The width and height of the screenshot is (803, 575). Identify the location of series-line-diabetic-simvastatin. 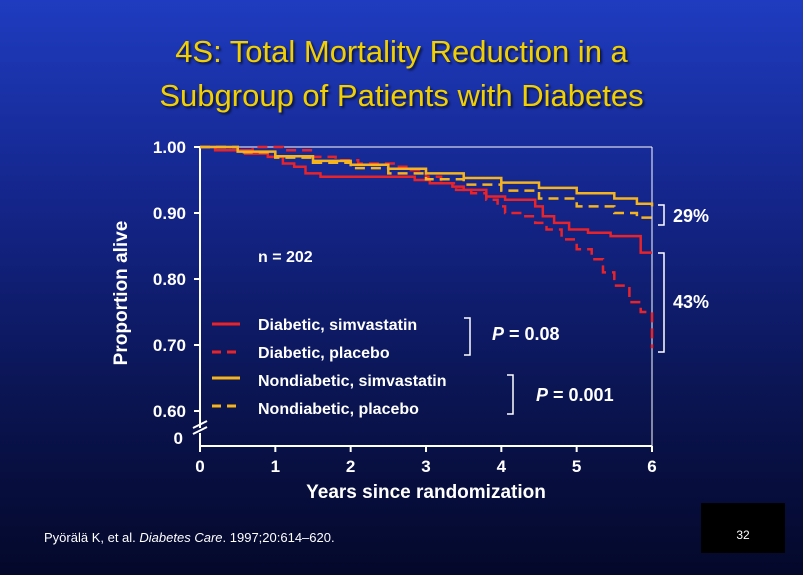
(426, 199).